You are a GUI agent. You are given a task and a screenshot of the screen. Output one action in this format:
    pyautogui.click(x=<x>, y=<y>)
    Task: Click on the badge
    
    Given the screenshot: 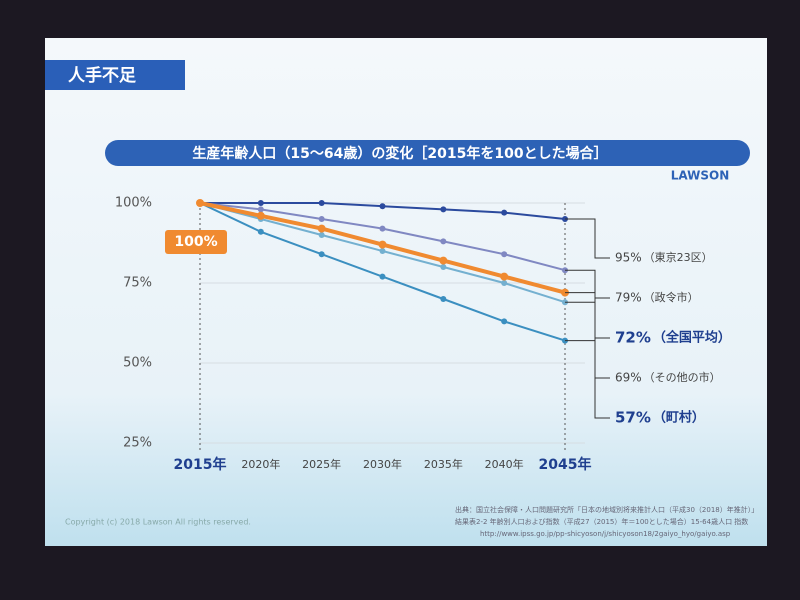 What is the action you would take?
    pyautogui.click(x=196, y=242)
    